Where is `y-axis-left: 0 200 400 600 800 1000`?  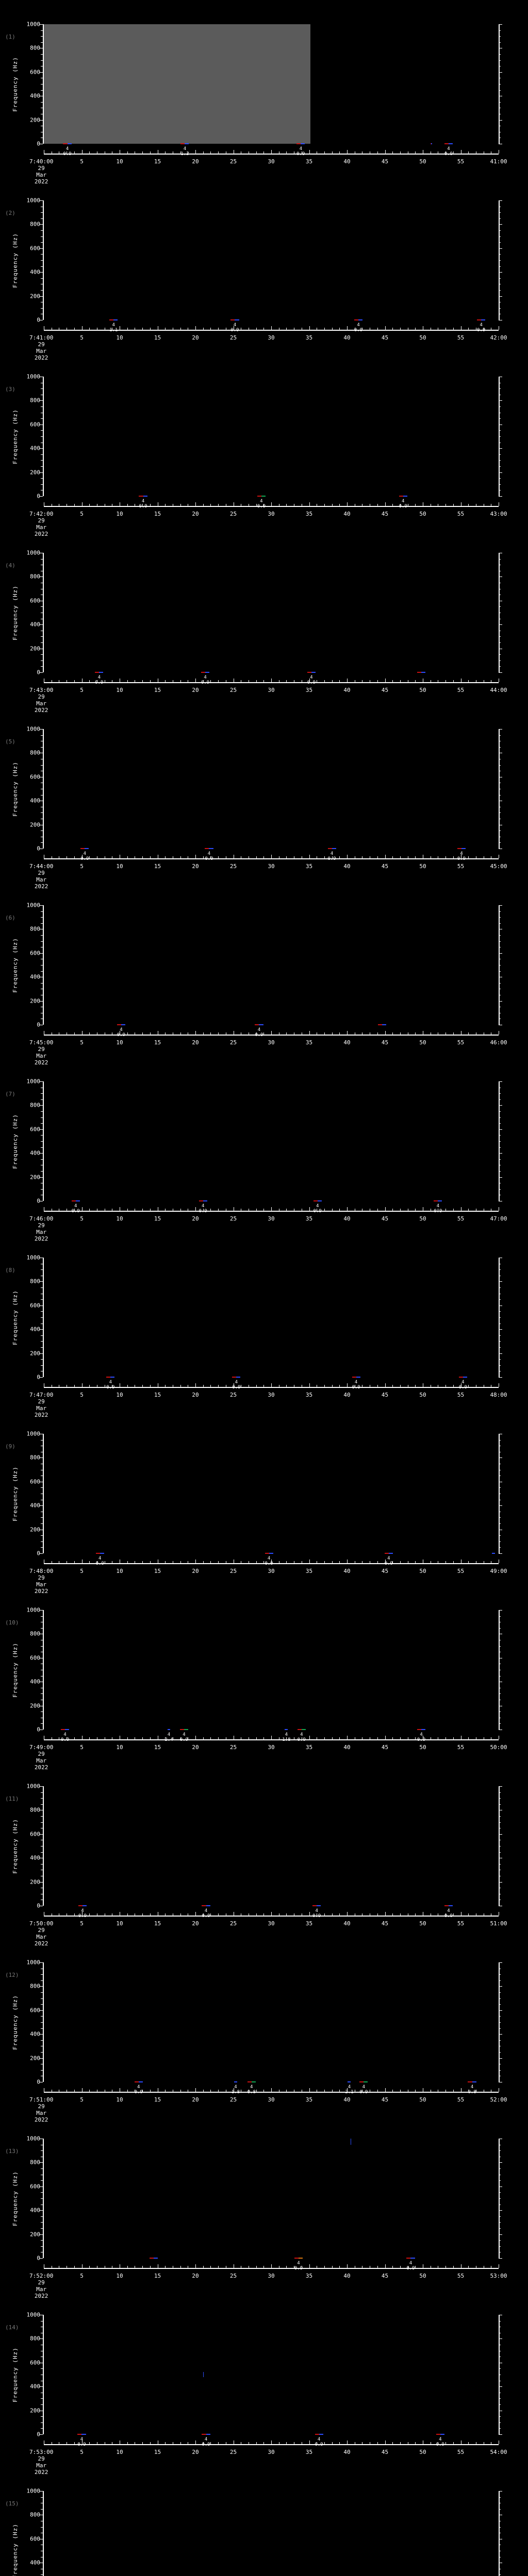
y-axis-left: 0 200 400 600 800 1000 is located at coordinates (35, 2199).